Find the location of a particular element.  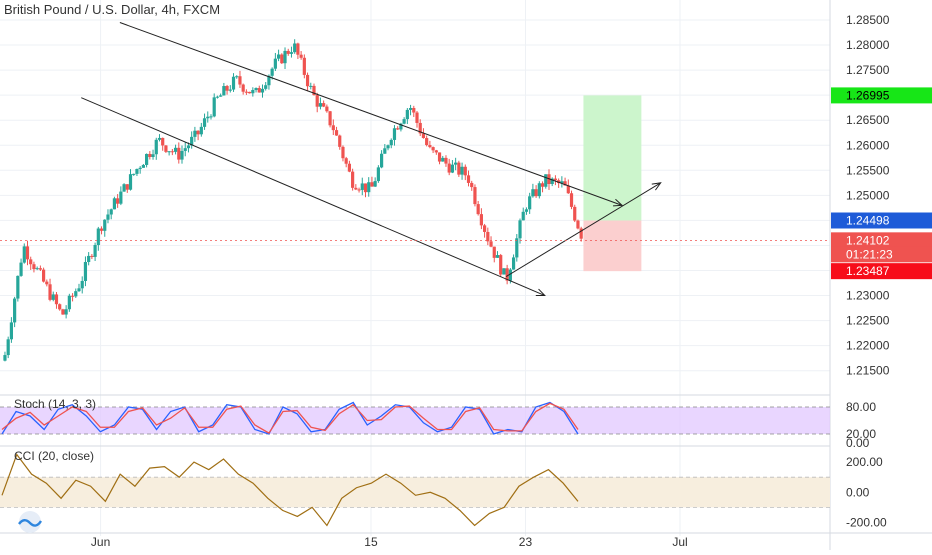

price-tick-label: 1.26500 is located at coordinates (868, 120).